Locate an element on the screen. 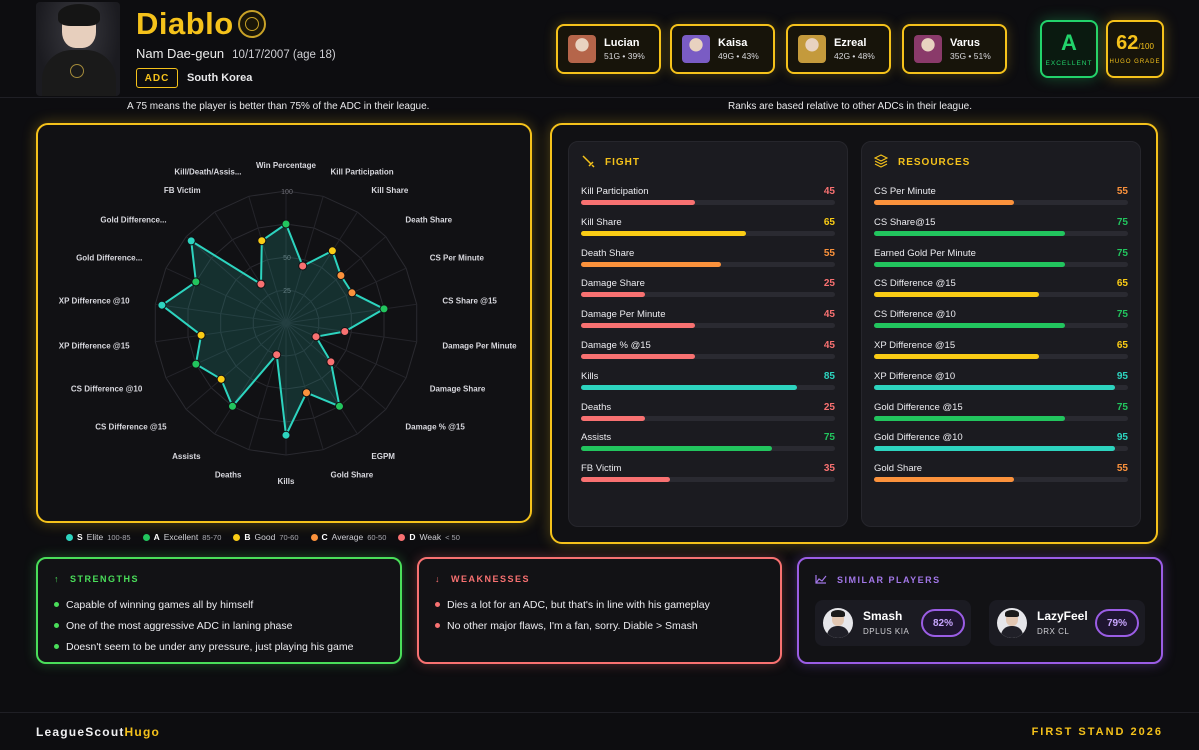 The width and height of the screenshot is (1199, 750). similar-player-team: DRX CL is located at coordinates (1053, 631).